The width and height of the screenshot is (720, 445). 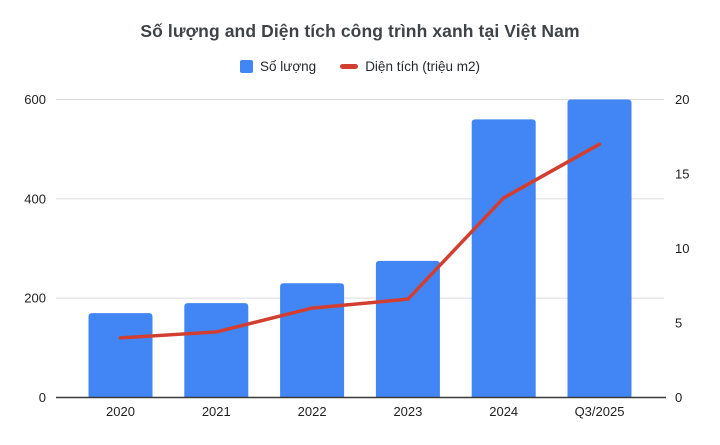 What do you see at coordinates (288, 66) in the screenshot?
I see `legend-label-so-luong: Số lượng` at bounding box center [288, 66].